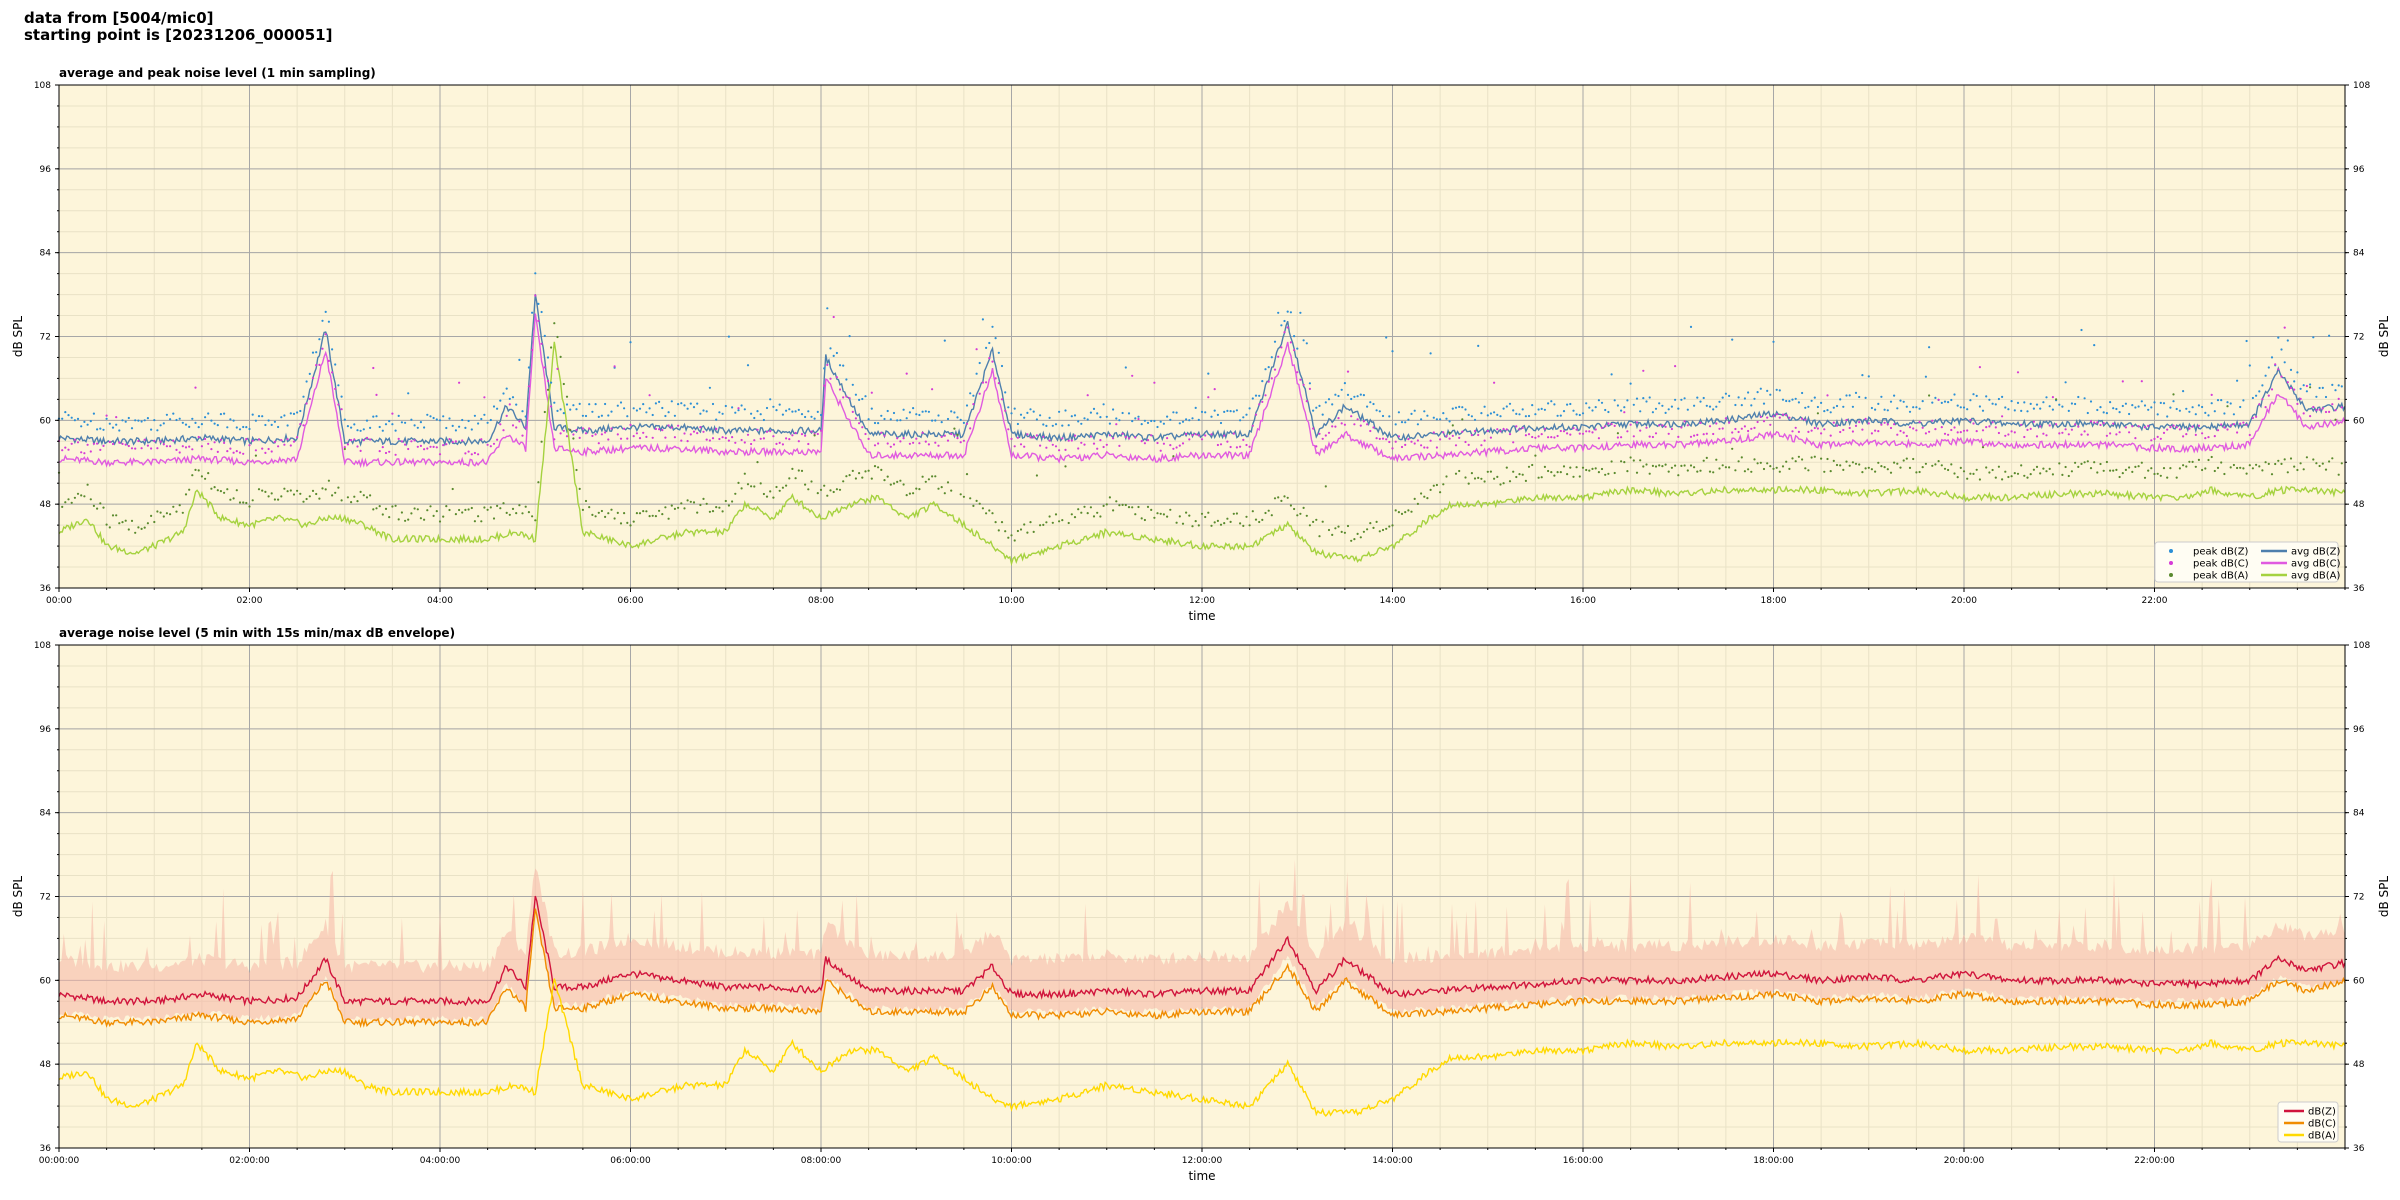 The width and height of the screenshot is (2400, 1200). What do you see at coordinates (2155, 601) in the screenshot?
I see `x-tick-label: 22:00` at bounding box center [2155, 601].